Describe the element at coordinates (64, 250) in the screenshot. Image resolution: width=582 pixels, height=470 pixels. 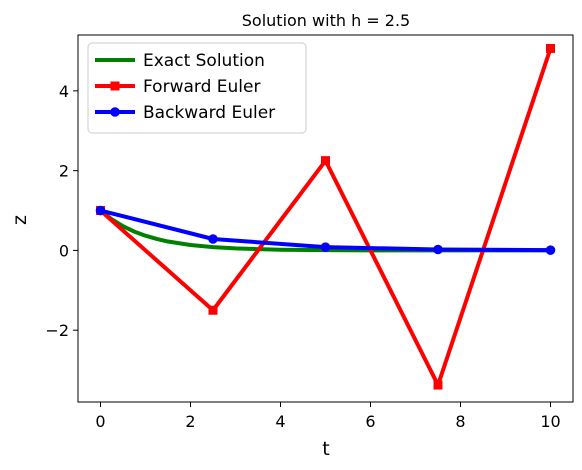
I see `y-tick-label: 0` at that location.